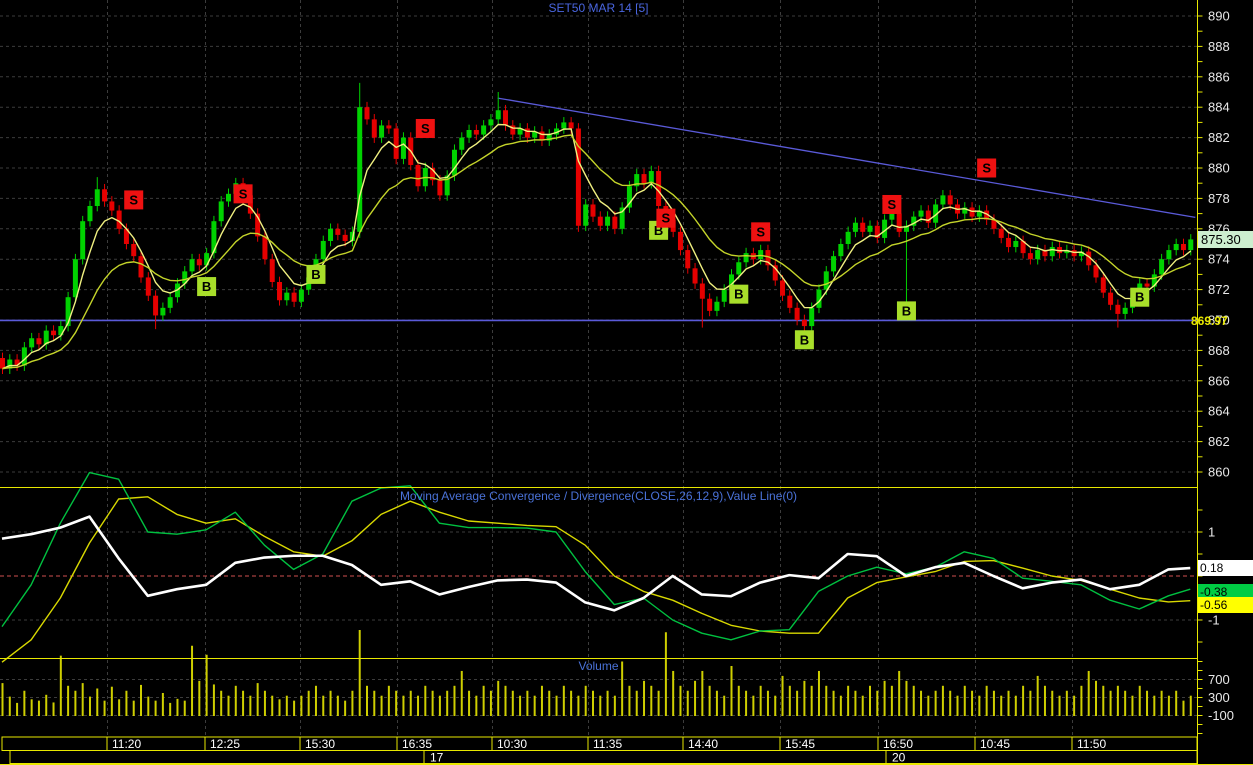  I want to click on volume-axis-label: 300, so click(1219, 697).